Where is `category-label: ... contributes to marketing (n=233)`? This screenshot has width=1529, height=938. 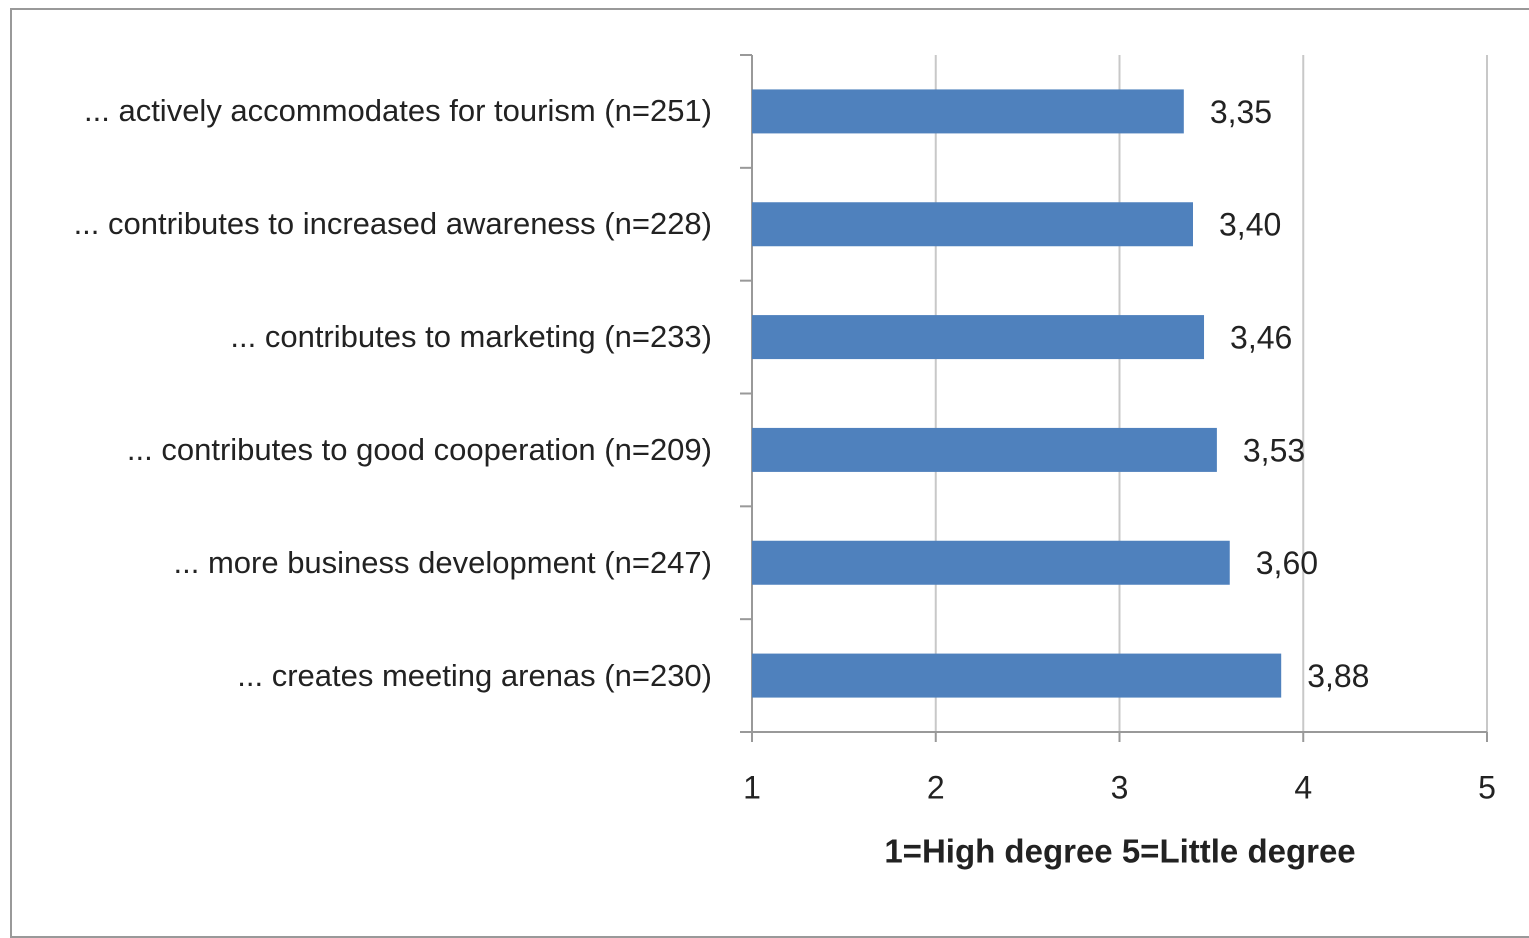 category-label: ... contributes to marketing (n=233) is located at coordinates (371, 337).